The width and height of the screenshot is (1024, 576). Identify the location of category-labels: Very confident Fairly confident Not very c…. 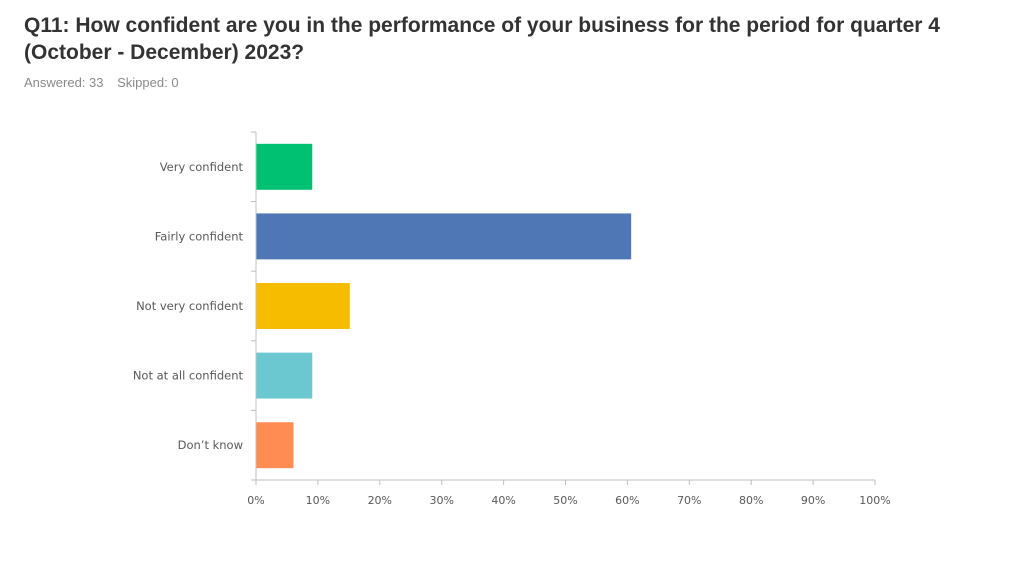
(188, 306).